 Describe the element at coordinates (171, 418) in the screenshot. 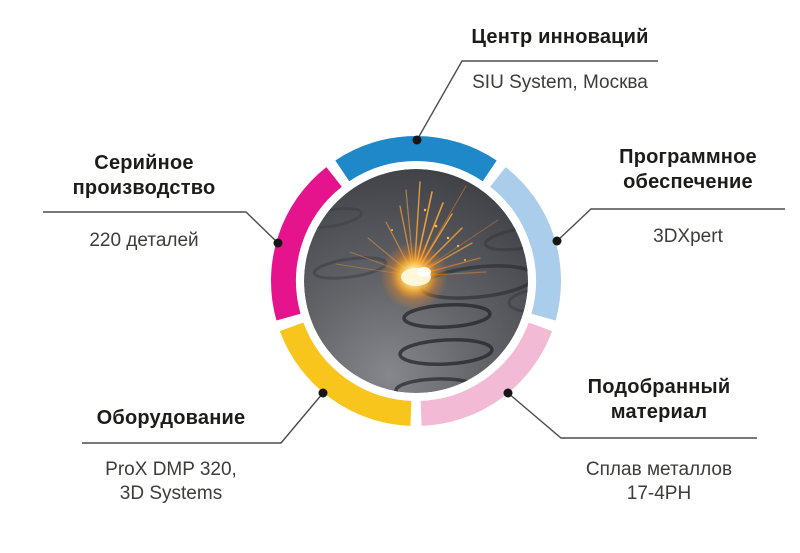

I see `label-equipment-title: Оборудование` at that location.